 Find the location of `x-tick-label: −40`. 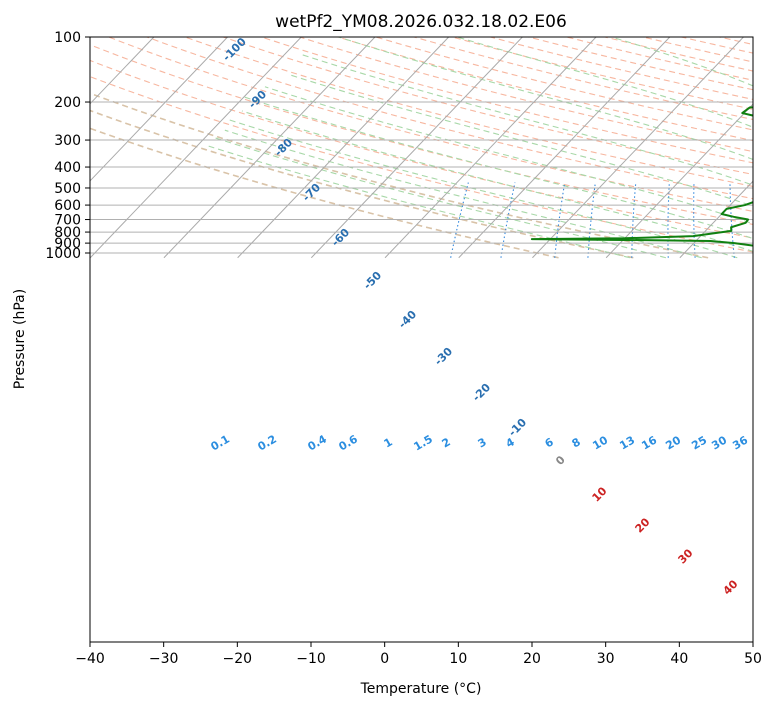

x-tick-label: −40 is located at coordinates (90, 659).